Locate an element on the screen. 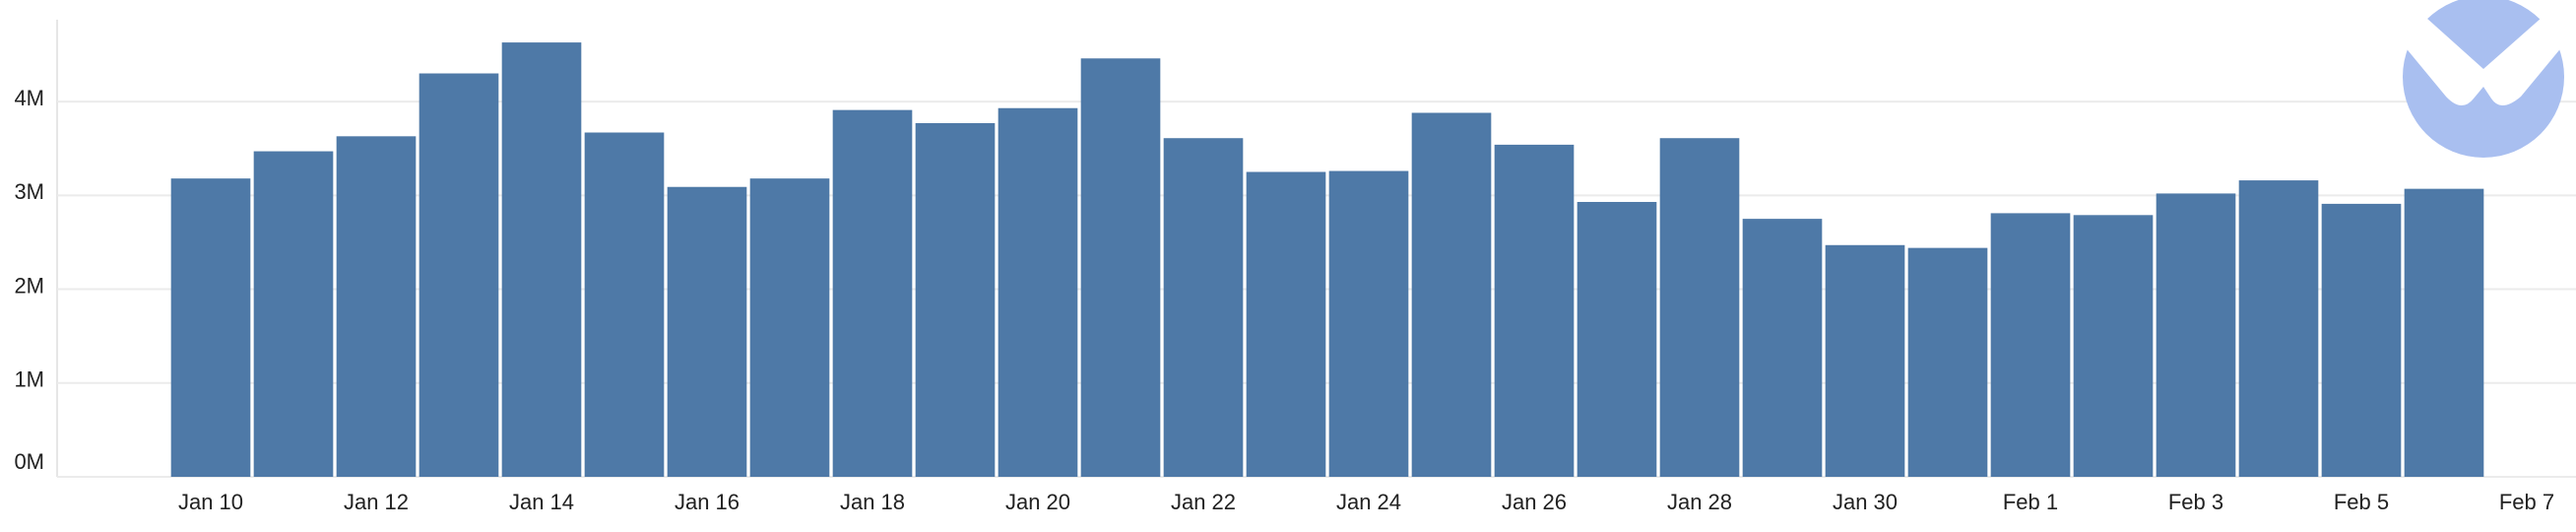  y-tick-label: 2M is located at coordinates (29, 286).